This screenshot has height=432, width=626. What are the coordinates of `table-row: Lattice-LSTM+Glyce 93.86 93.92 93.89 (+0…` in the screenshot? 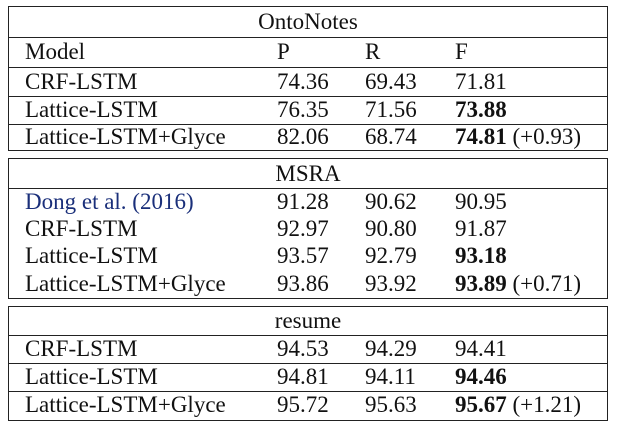 It's located at (308, 284).